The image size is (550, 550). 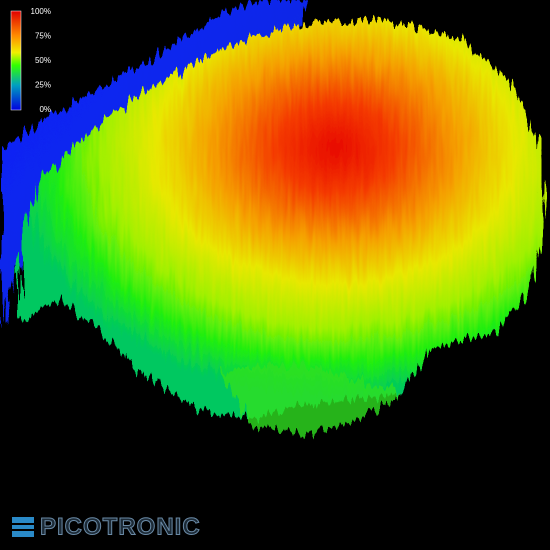 I want to click on logo-icon, so click(x=23, y=527).